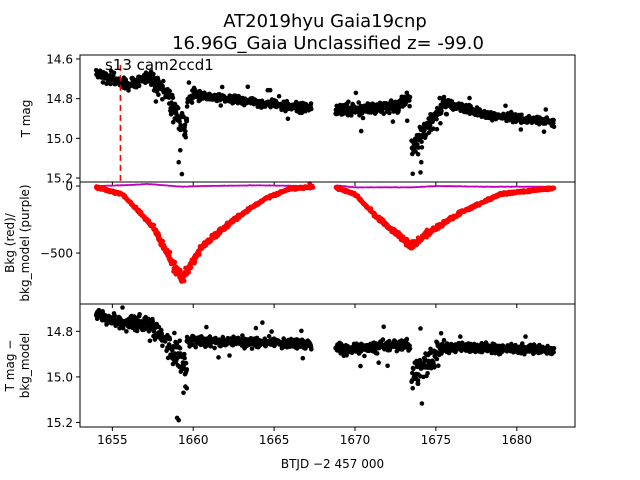  What do you see at coordinates (332, 464) in the screenshot?
I see `x-axis-label: BTJD −2 457 000` at bounding box center [332, 464].